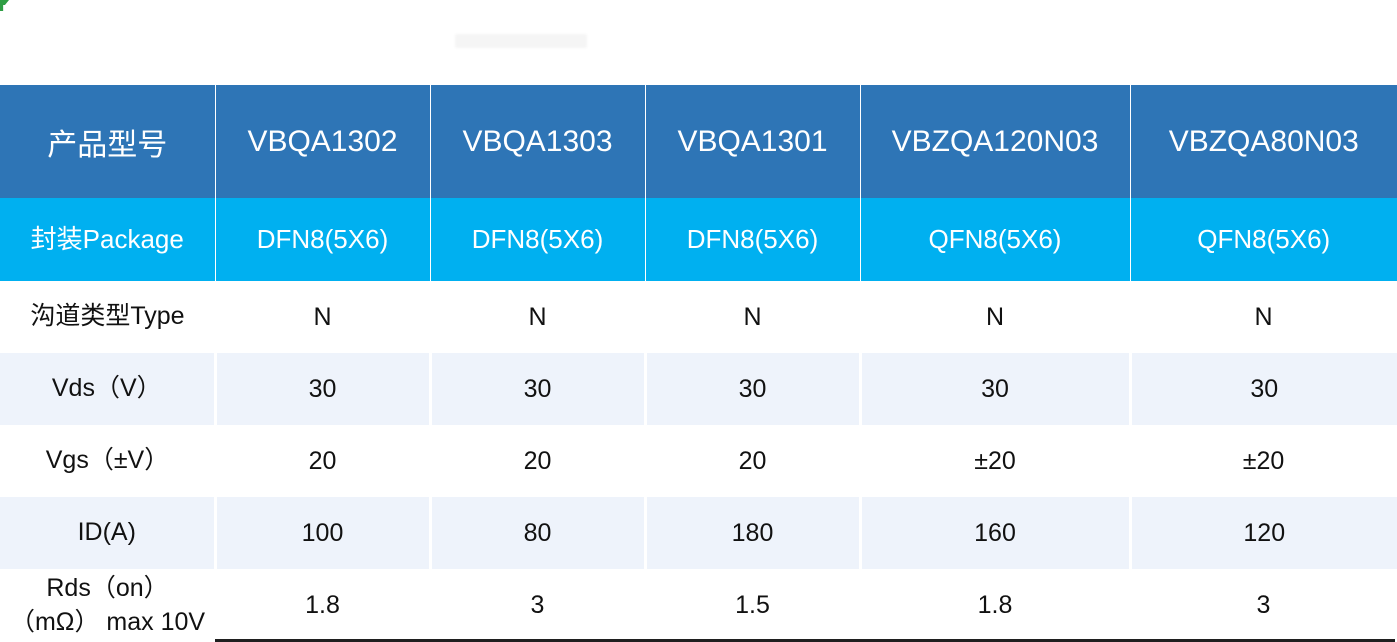  What do you see at coordinates (996, 533) in the screenshot?
I see `cell: 160` at bounding box center [996, 533].